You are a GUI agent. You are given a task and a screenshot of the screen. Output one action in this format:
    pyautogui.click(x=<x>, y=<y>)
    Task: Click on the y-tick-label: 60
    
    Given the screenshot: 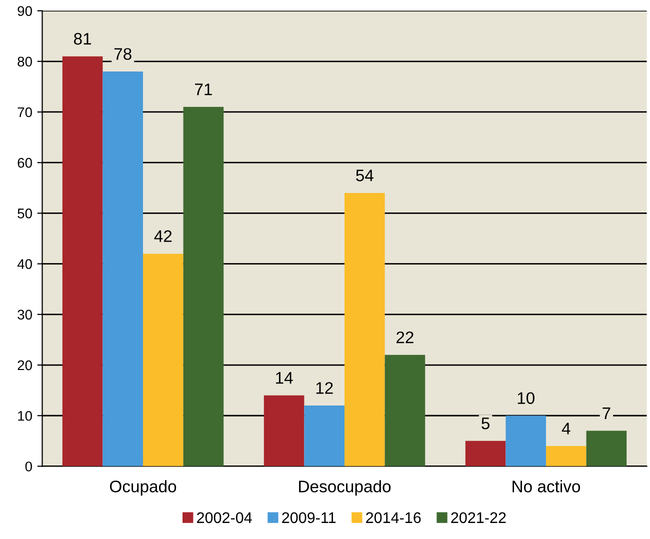 What is the action you would take?
    pyautogui.click(x=25, y=163)
    